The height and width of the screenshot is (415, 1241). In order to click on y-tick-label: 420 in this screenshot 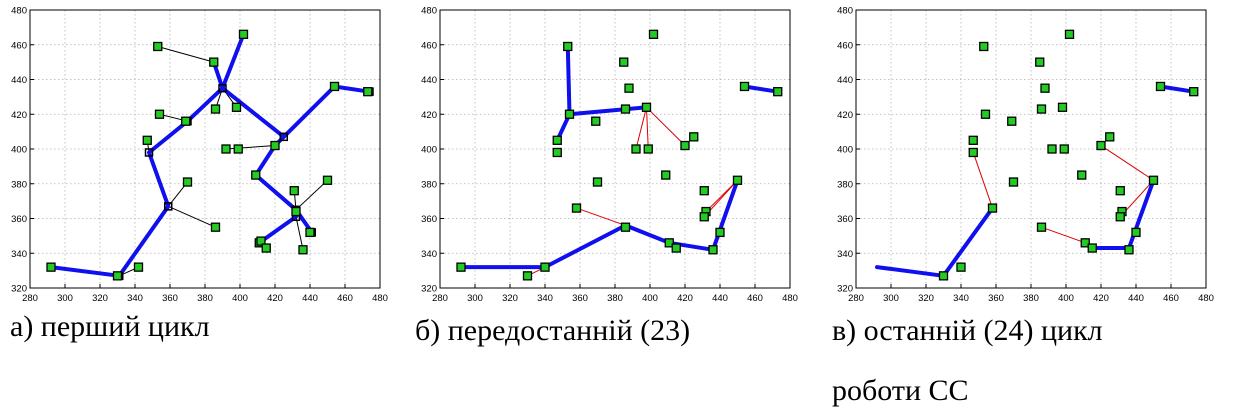, I will do `click(19, 115)`.